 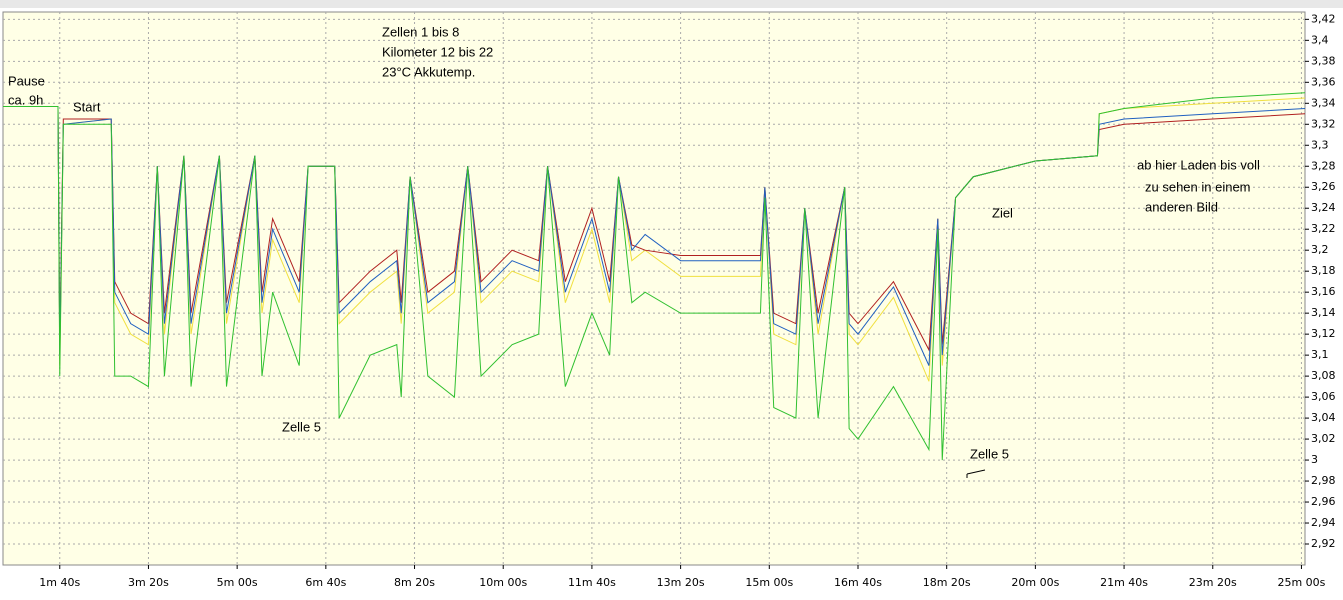 What do you see at coordinates (858, 582) in the screenshot?
I see `x-tick-label: 16m 40s` at bounding box center [858, 582].